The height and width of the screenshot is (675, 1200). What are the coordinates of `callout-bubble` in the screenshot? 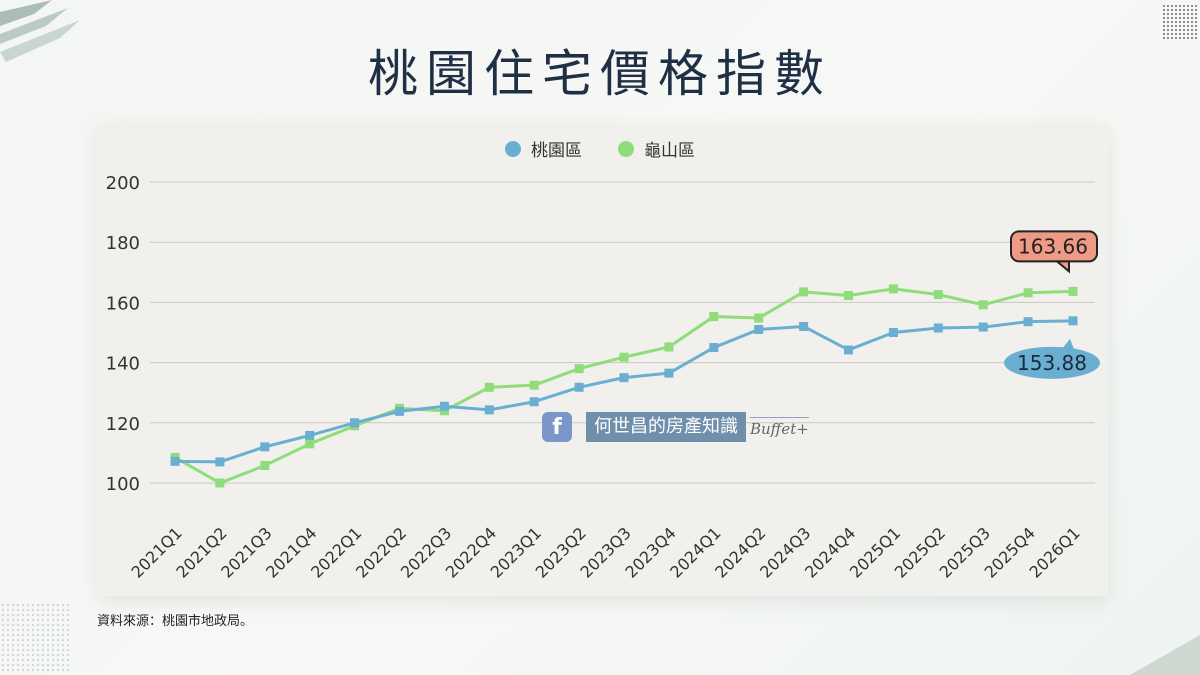 It's located at (1054, 246).